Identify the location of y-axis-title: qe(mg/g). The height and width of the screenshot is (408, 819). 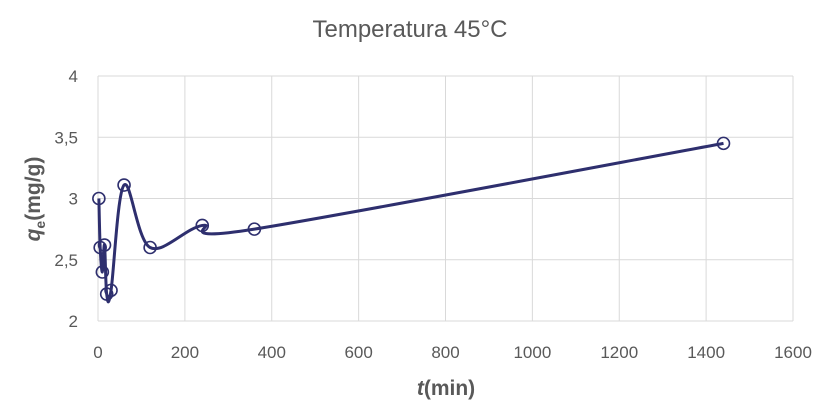
(35, 199).